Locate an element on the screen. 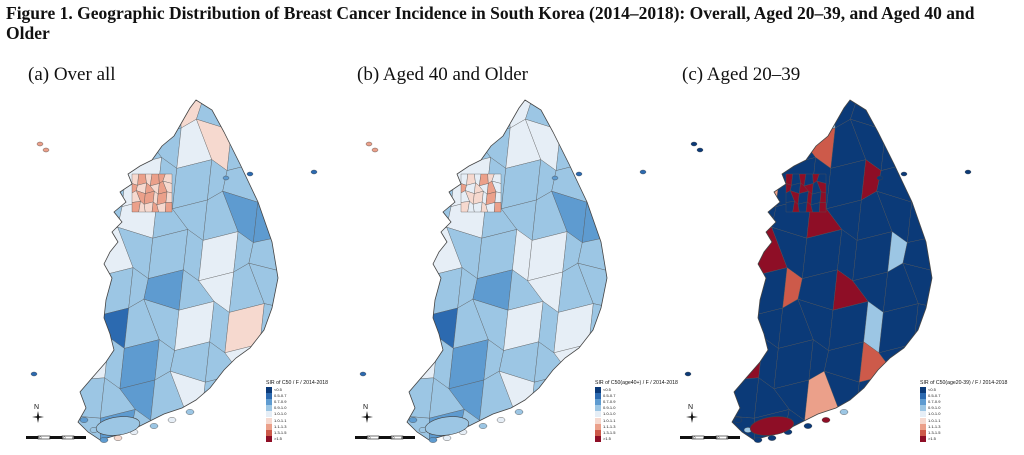  legend-title: SIR of C50 / F / 2014-2018 is located at coordinates (297, 383).